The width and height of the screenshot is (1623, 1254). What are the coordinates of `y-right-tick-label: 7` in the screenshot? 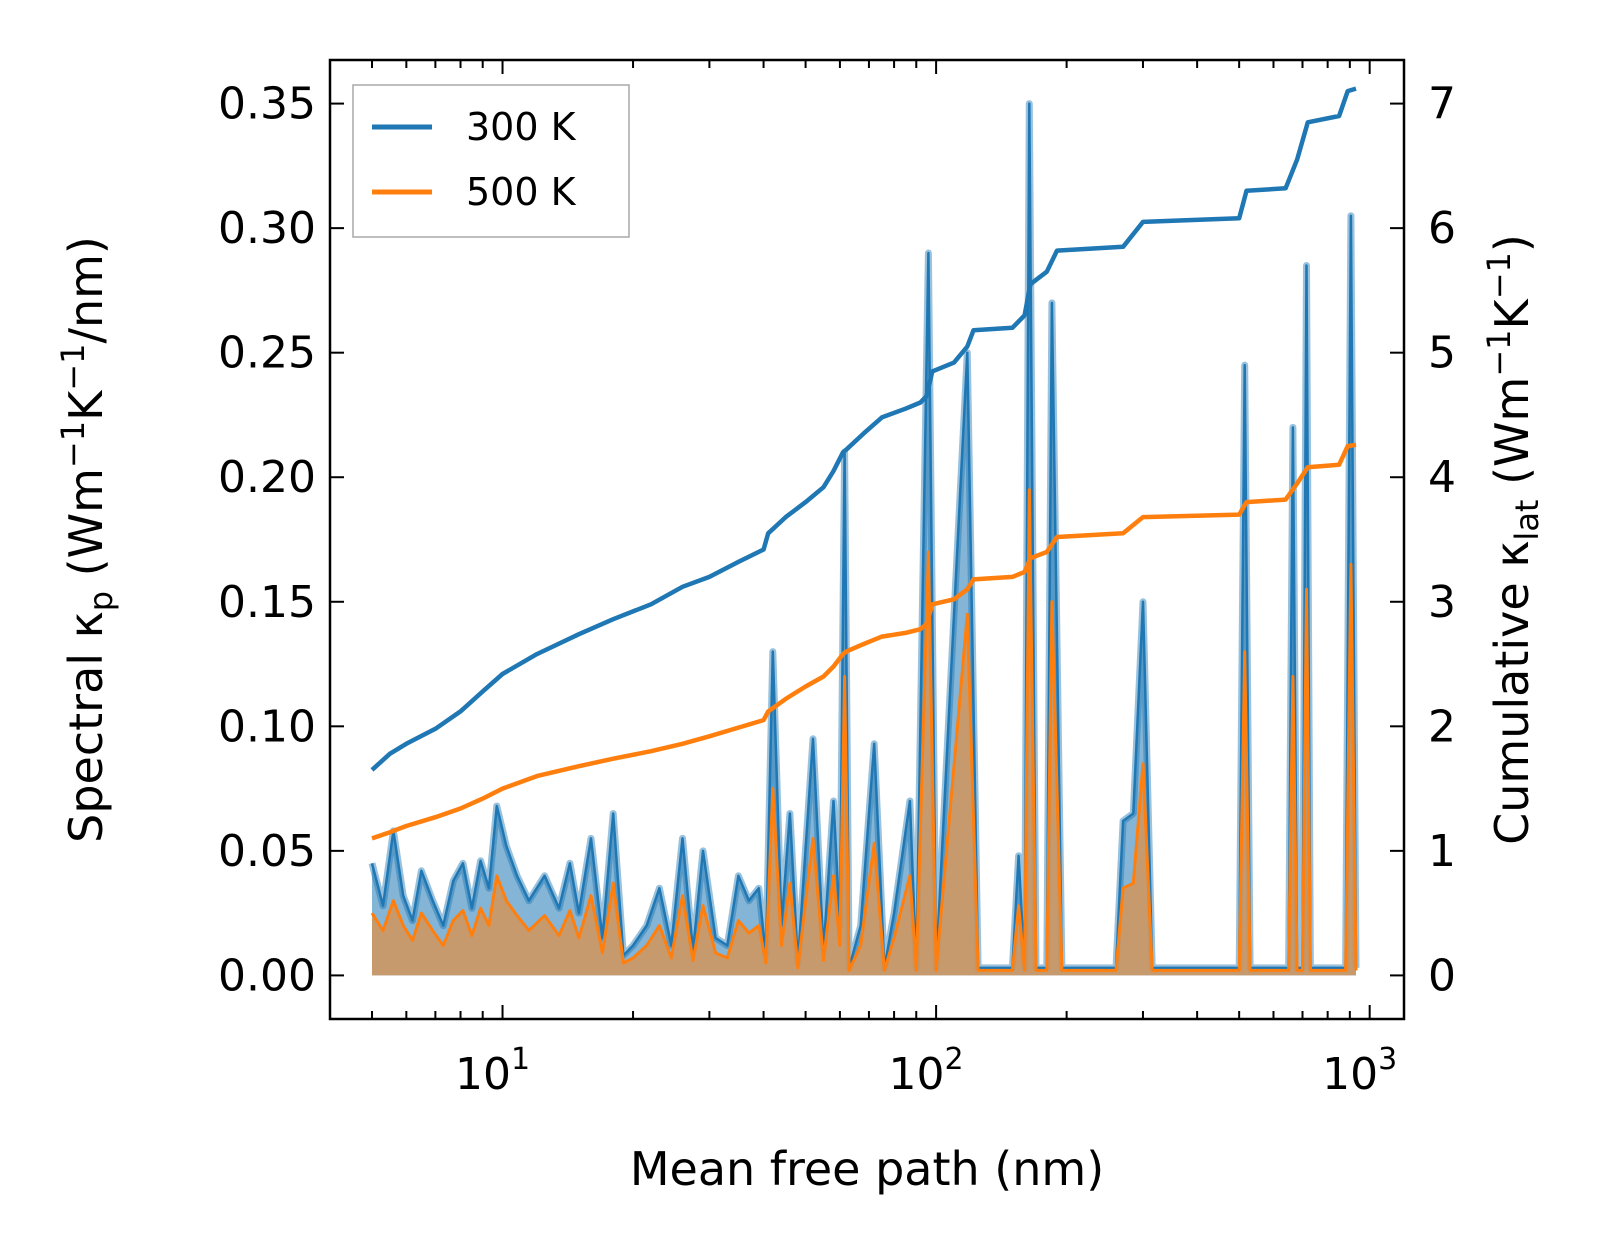 It's located at (1442, 104).